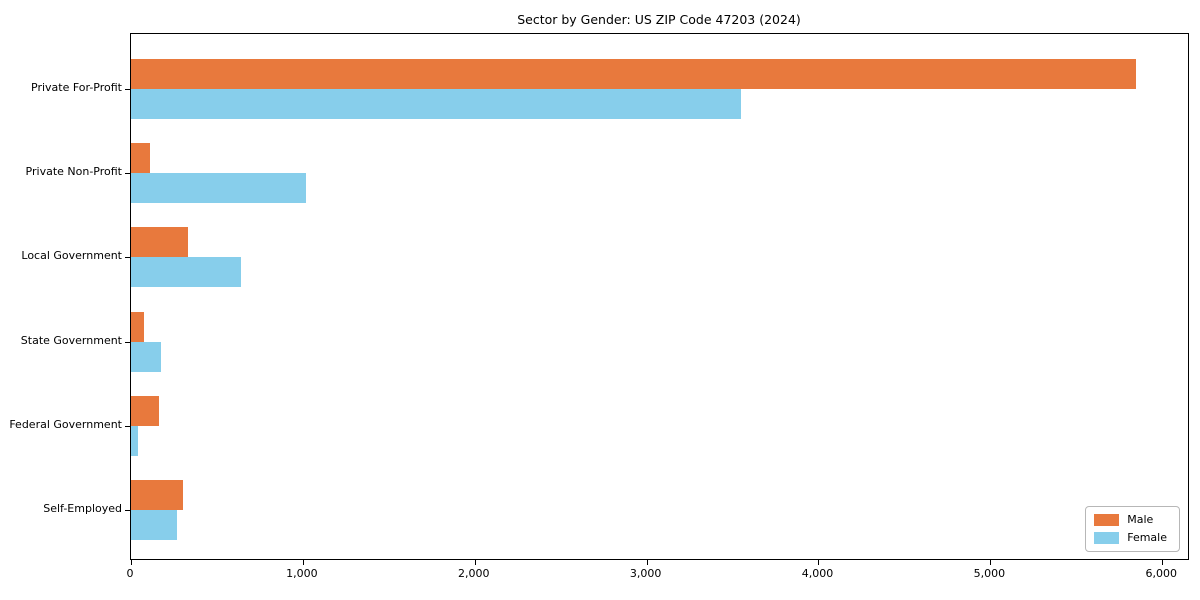 Image resolution: width=1200 pixels, height=600 pixels. What do you see at coordinates (73, 172) in the screenshot?
I see `y-tick-label: Private Non-Profit` at bounding box center [73, 172].